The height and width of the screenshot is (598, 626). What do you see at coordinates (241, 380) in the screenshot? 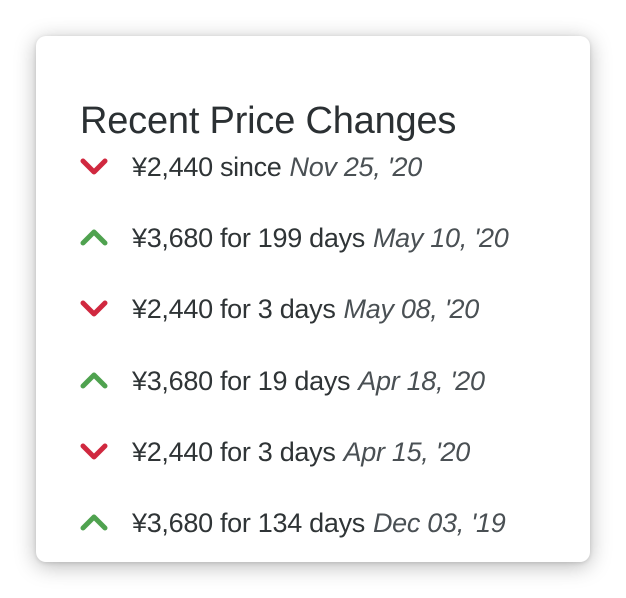
I see `price-change-text: ¥3,680 for 19 days` at bounding box center [241, 380].